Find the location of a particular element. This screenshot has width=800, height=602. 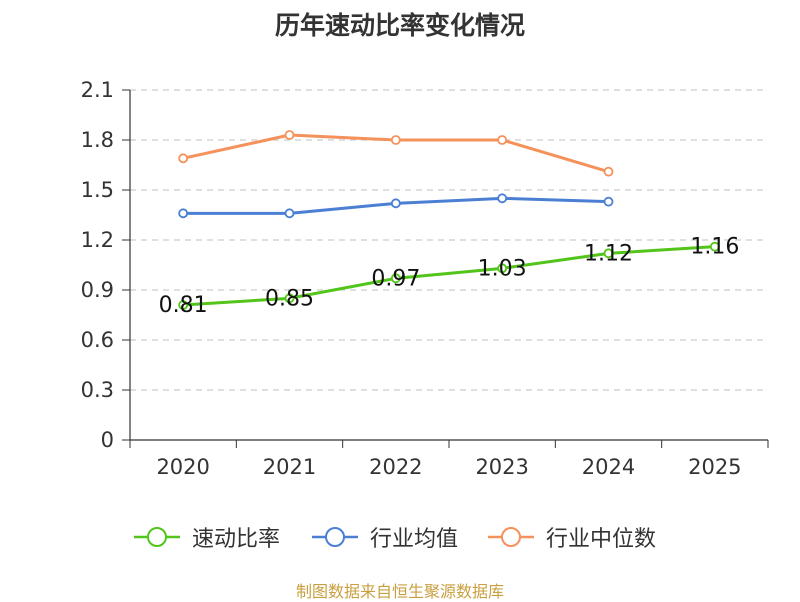

y-tick-label: 1.8 is located at coordinates (97, 140).